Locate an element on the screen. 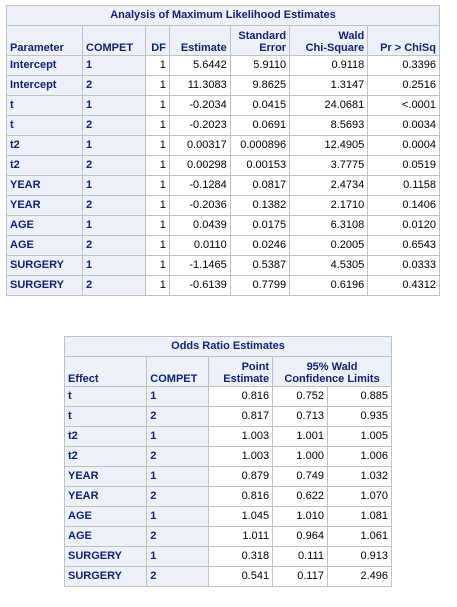 The width and height of the screenshot is (457, 607). stderr-cell: 5.9110 is located at coordinates (260, 65).